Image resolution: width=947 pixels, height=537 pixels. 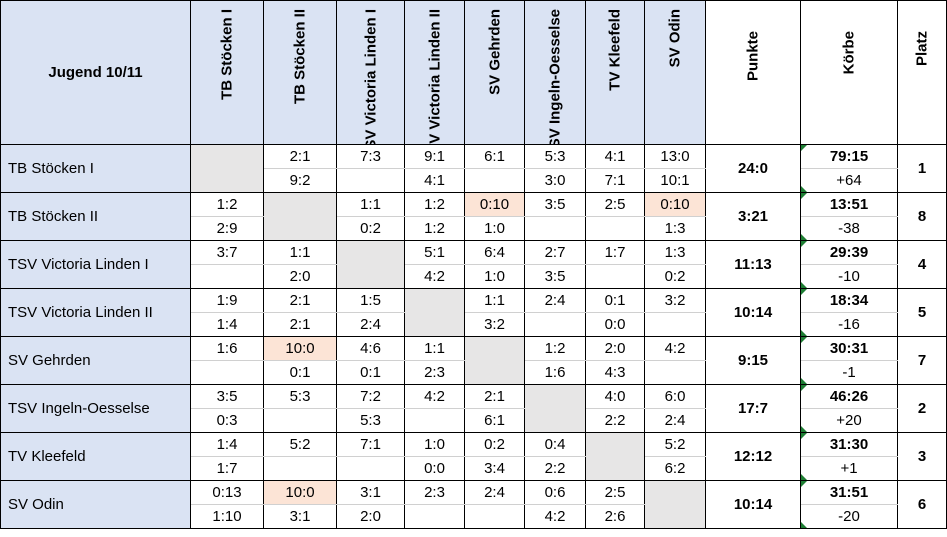 I want to click on result-first: 4:2, so click(x=675, y=348).